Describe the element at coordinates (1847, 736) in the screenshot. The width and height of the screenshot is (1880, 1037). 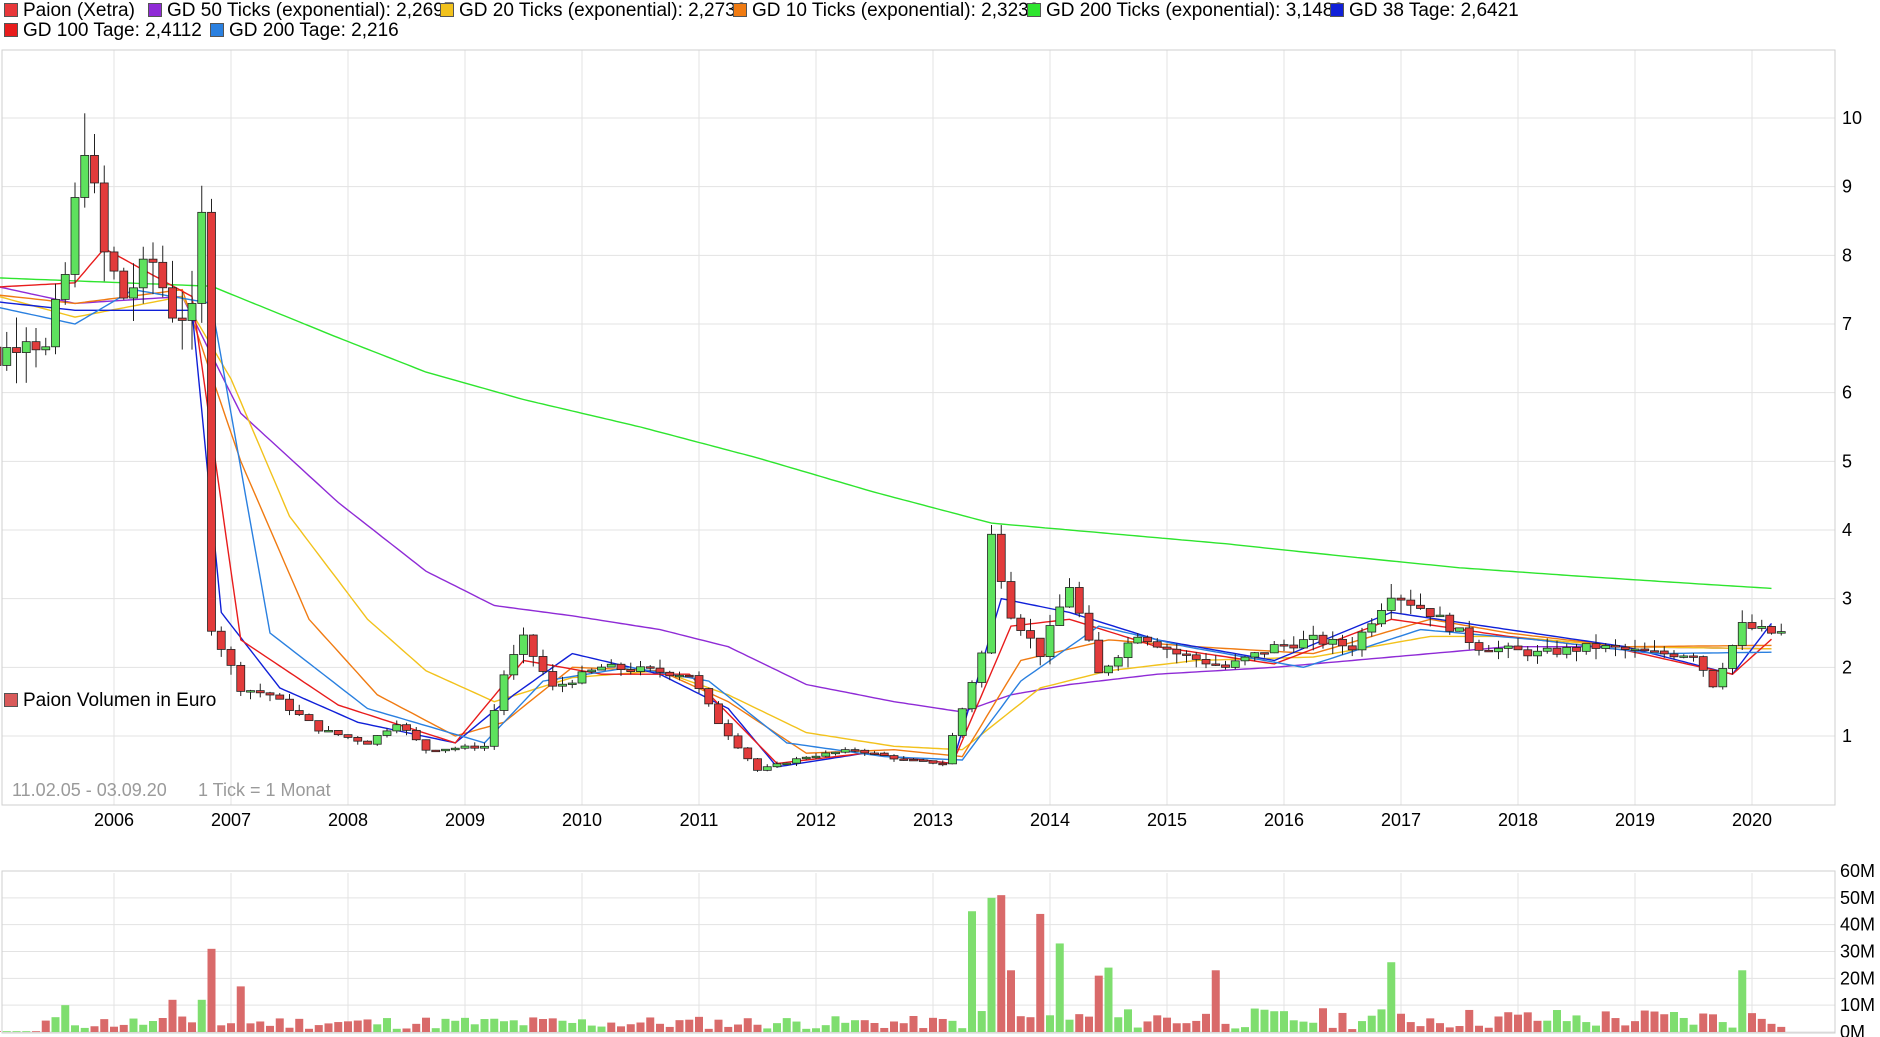
I see `y-tick-label: 1` at that location.